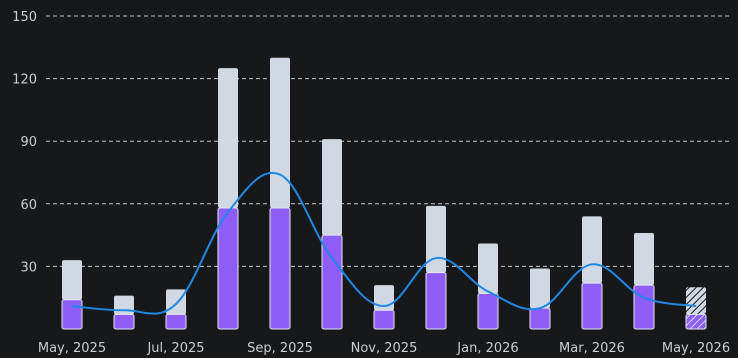 The width and height of the screenshot is (738, 358). I want to click on x-tick-label: May, 2026, so click(696, 348).